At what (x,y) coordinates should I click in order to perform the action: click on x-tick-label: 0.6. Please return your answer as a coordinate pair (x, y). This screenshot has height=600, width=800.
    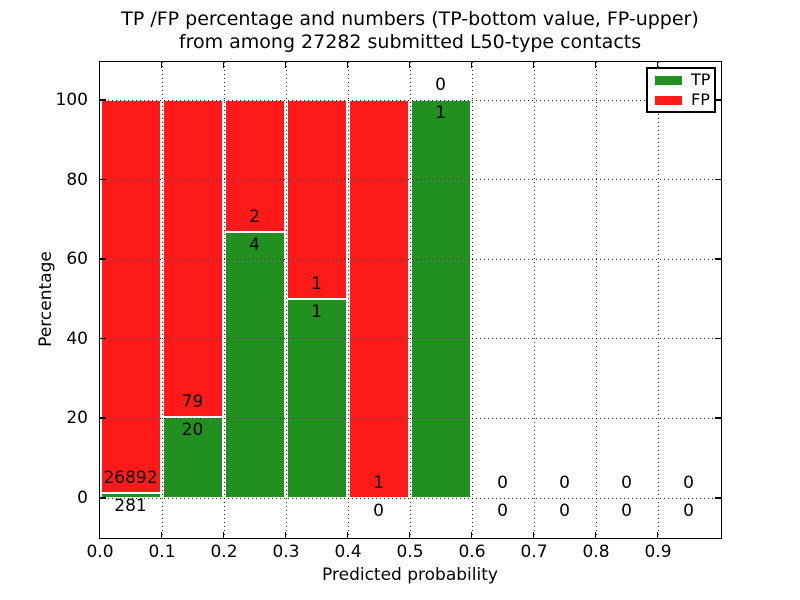
    Looking at the image, I should click on (472, 552).